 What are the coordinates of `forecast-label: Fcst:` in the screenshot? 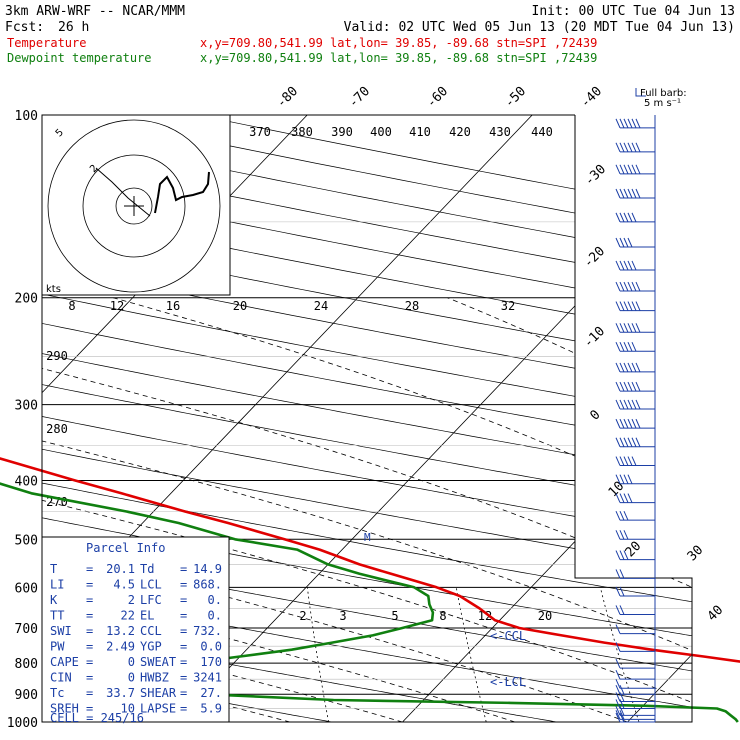 It's located at (24, 27).